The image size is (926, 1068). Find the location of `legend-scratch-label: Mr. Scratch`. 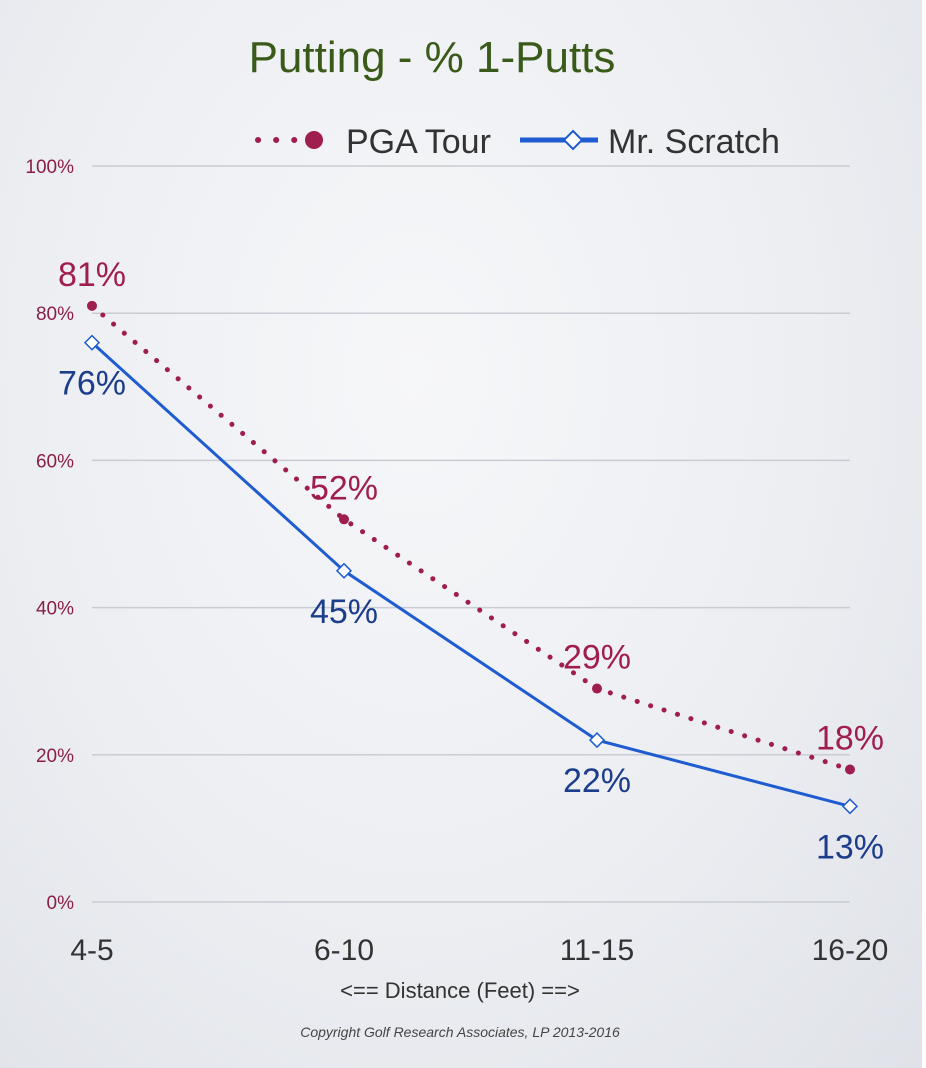

legend-scratch-label: Mr. Scratch is located at coordinates (694, 142).